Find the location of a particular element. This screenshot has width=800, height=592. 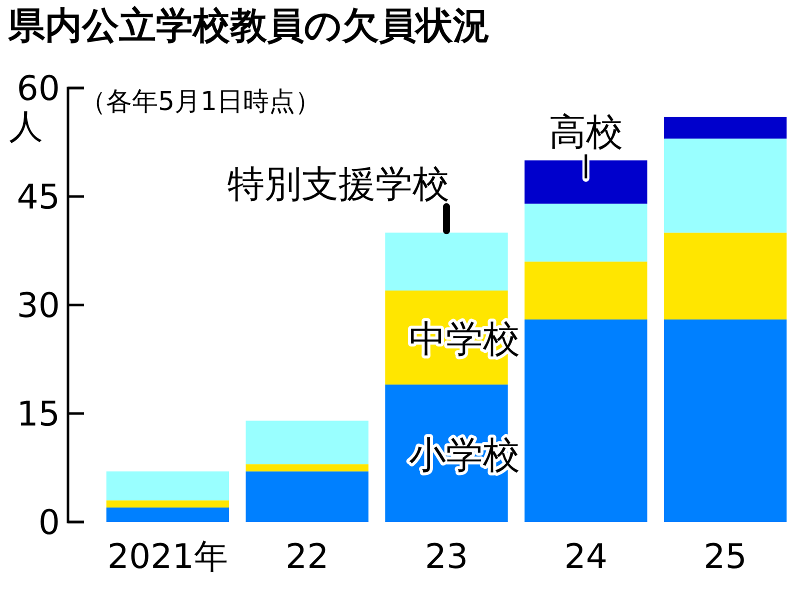

chart-title: 県内公立学校教員の欠員状況 is located at coordinates (248, 25).